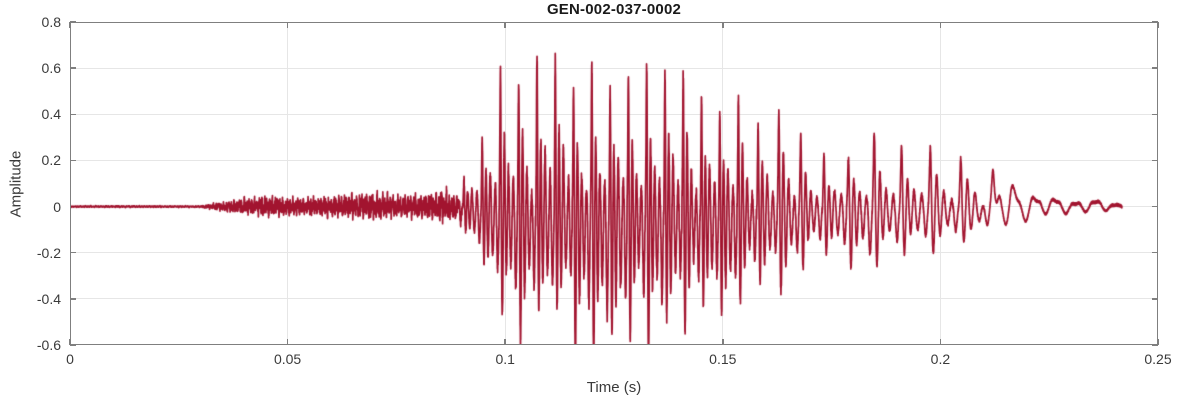 The height and width of the screenshot is (404, 1182). What do you see at coordinates (1158, 342) in the screenshot?
I see `x-tick-mark` at bounding box center [1158, 342].